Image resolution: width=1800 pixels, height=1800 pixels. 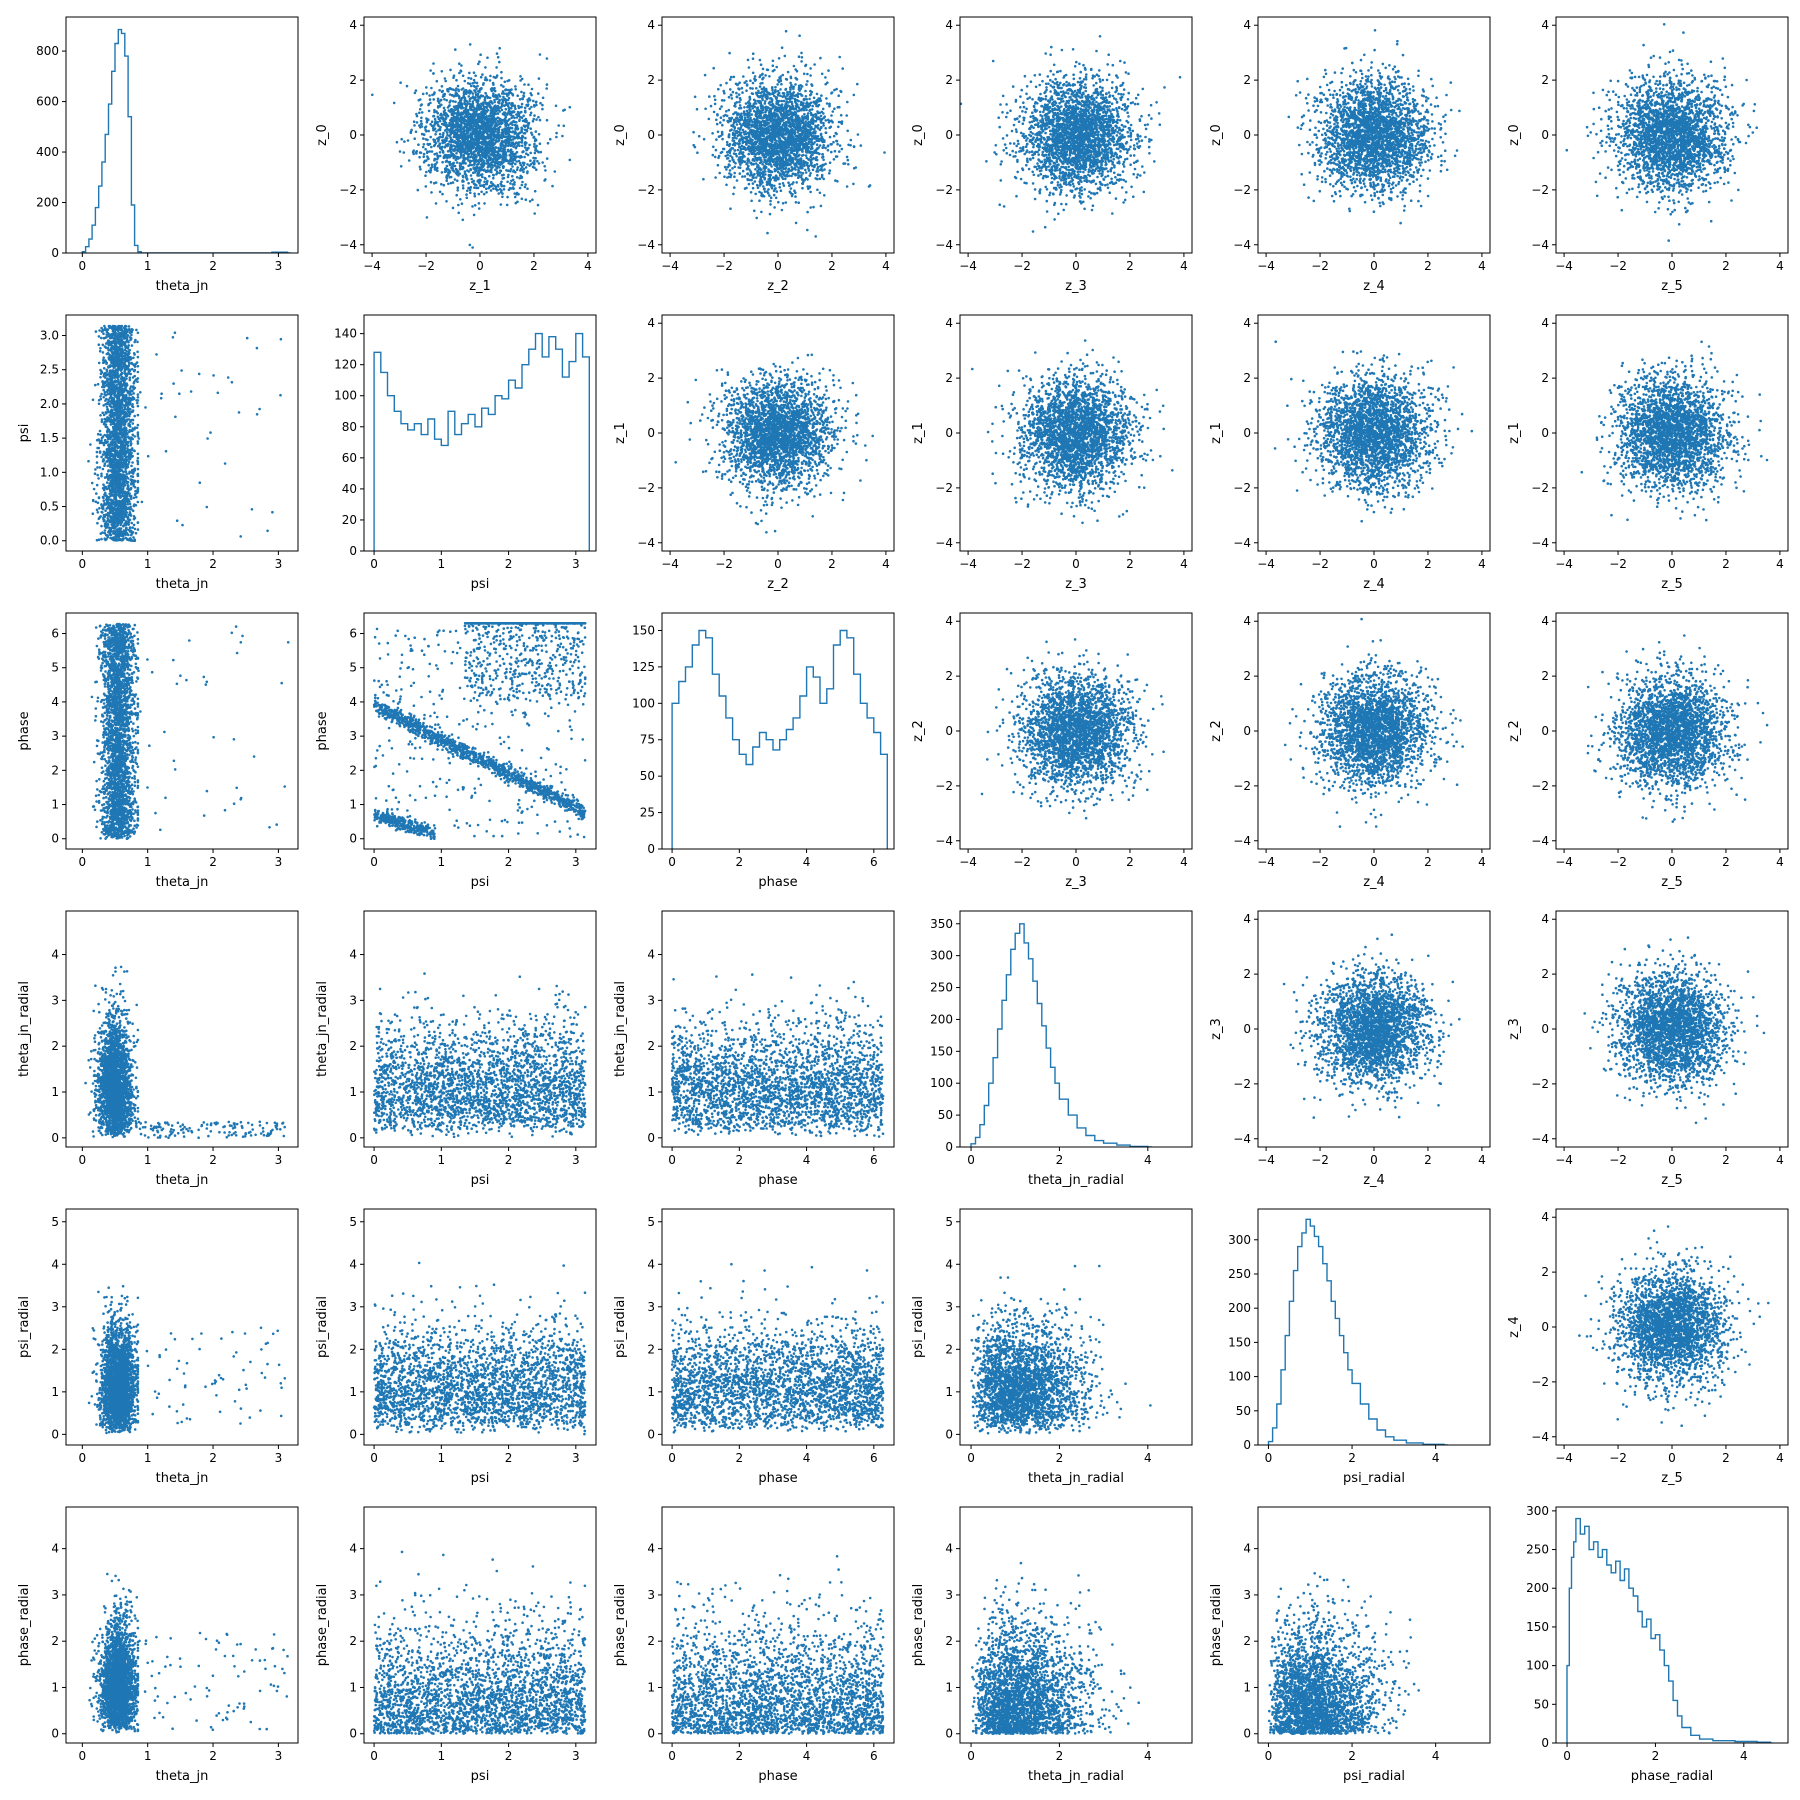 What do you see at coordinates (47, 152) in the screenshot?
I see `y-tick-label: 400` at bounding box center [47, 152].